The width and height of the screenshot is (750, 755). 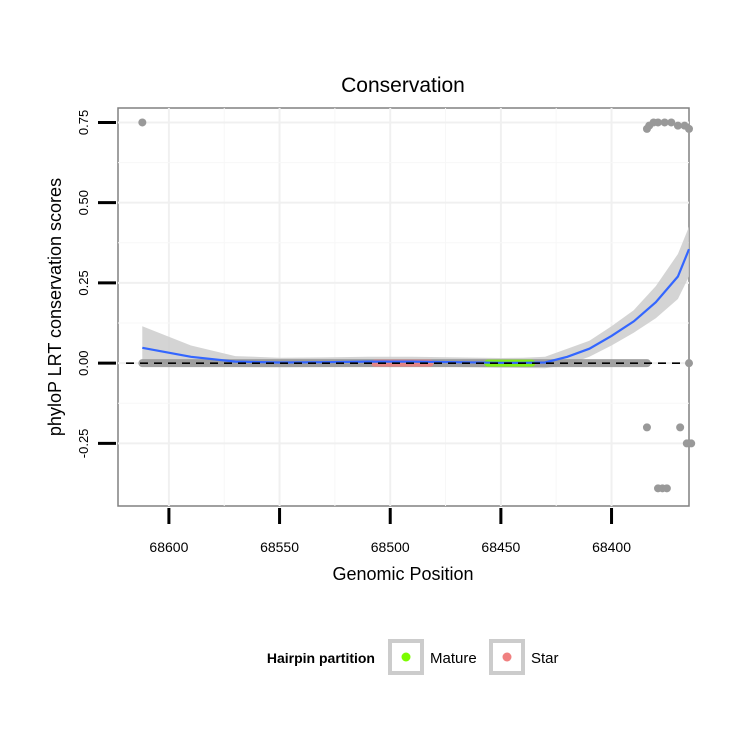 I want to click on smooth-confidence-band, so click(x=416, y=297).